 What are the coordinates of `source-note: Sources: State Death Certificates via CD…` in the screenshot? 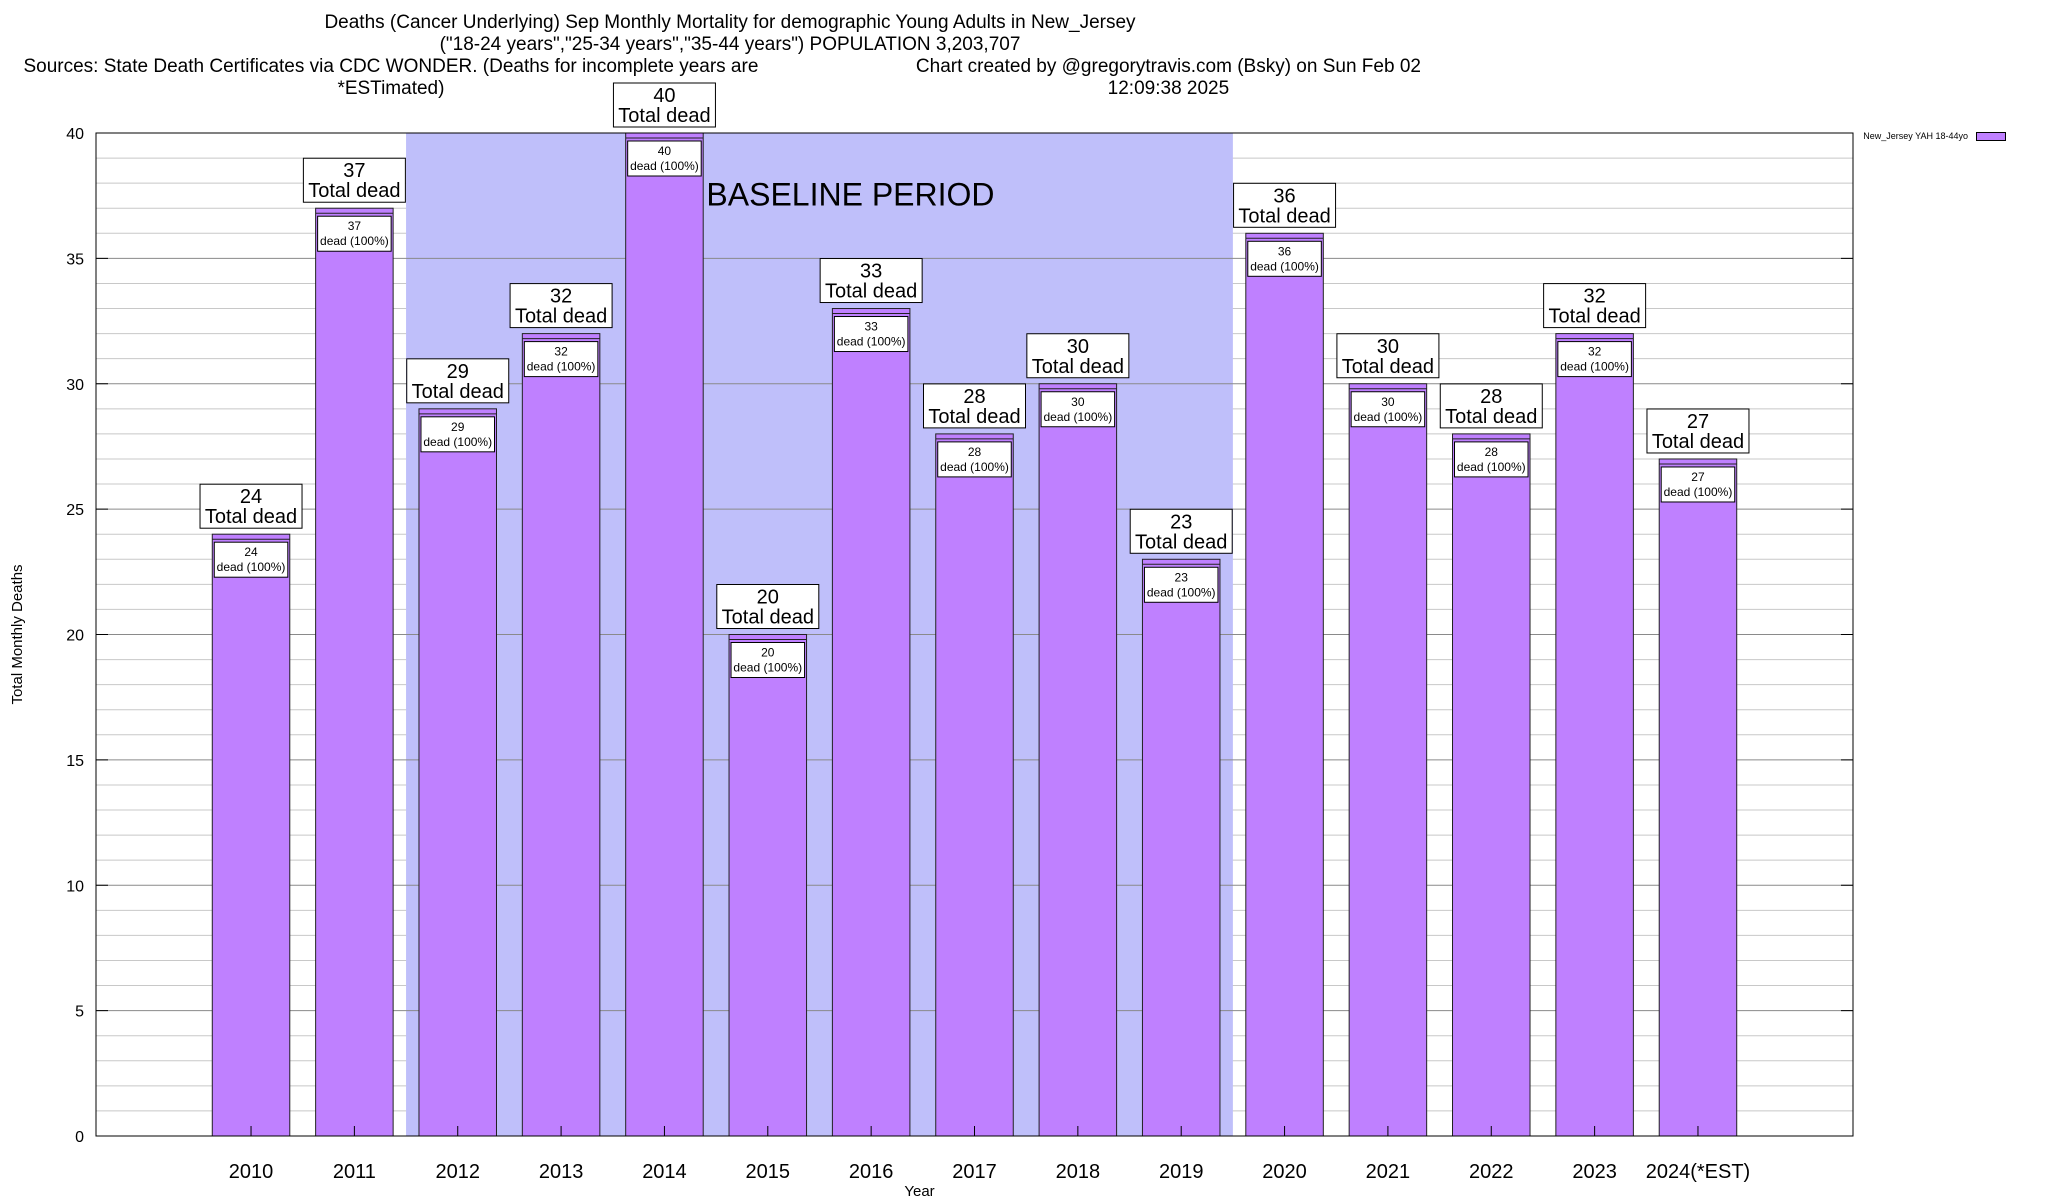 It's located at (391, 77).